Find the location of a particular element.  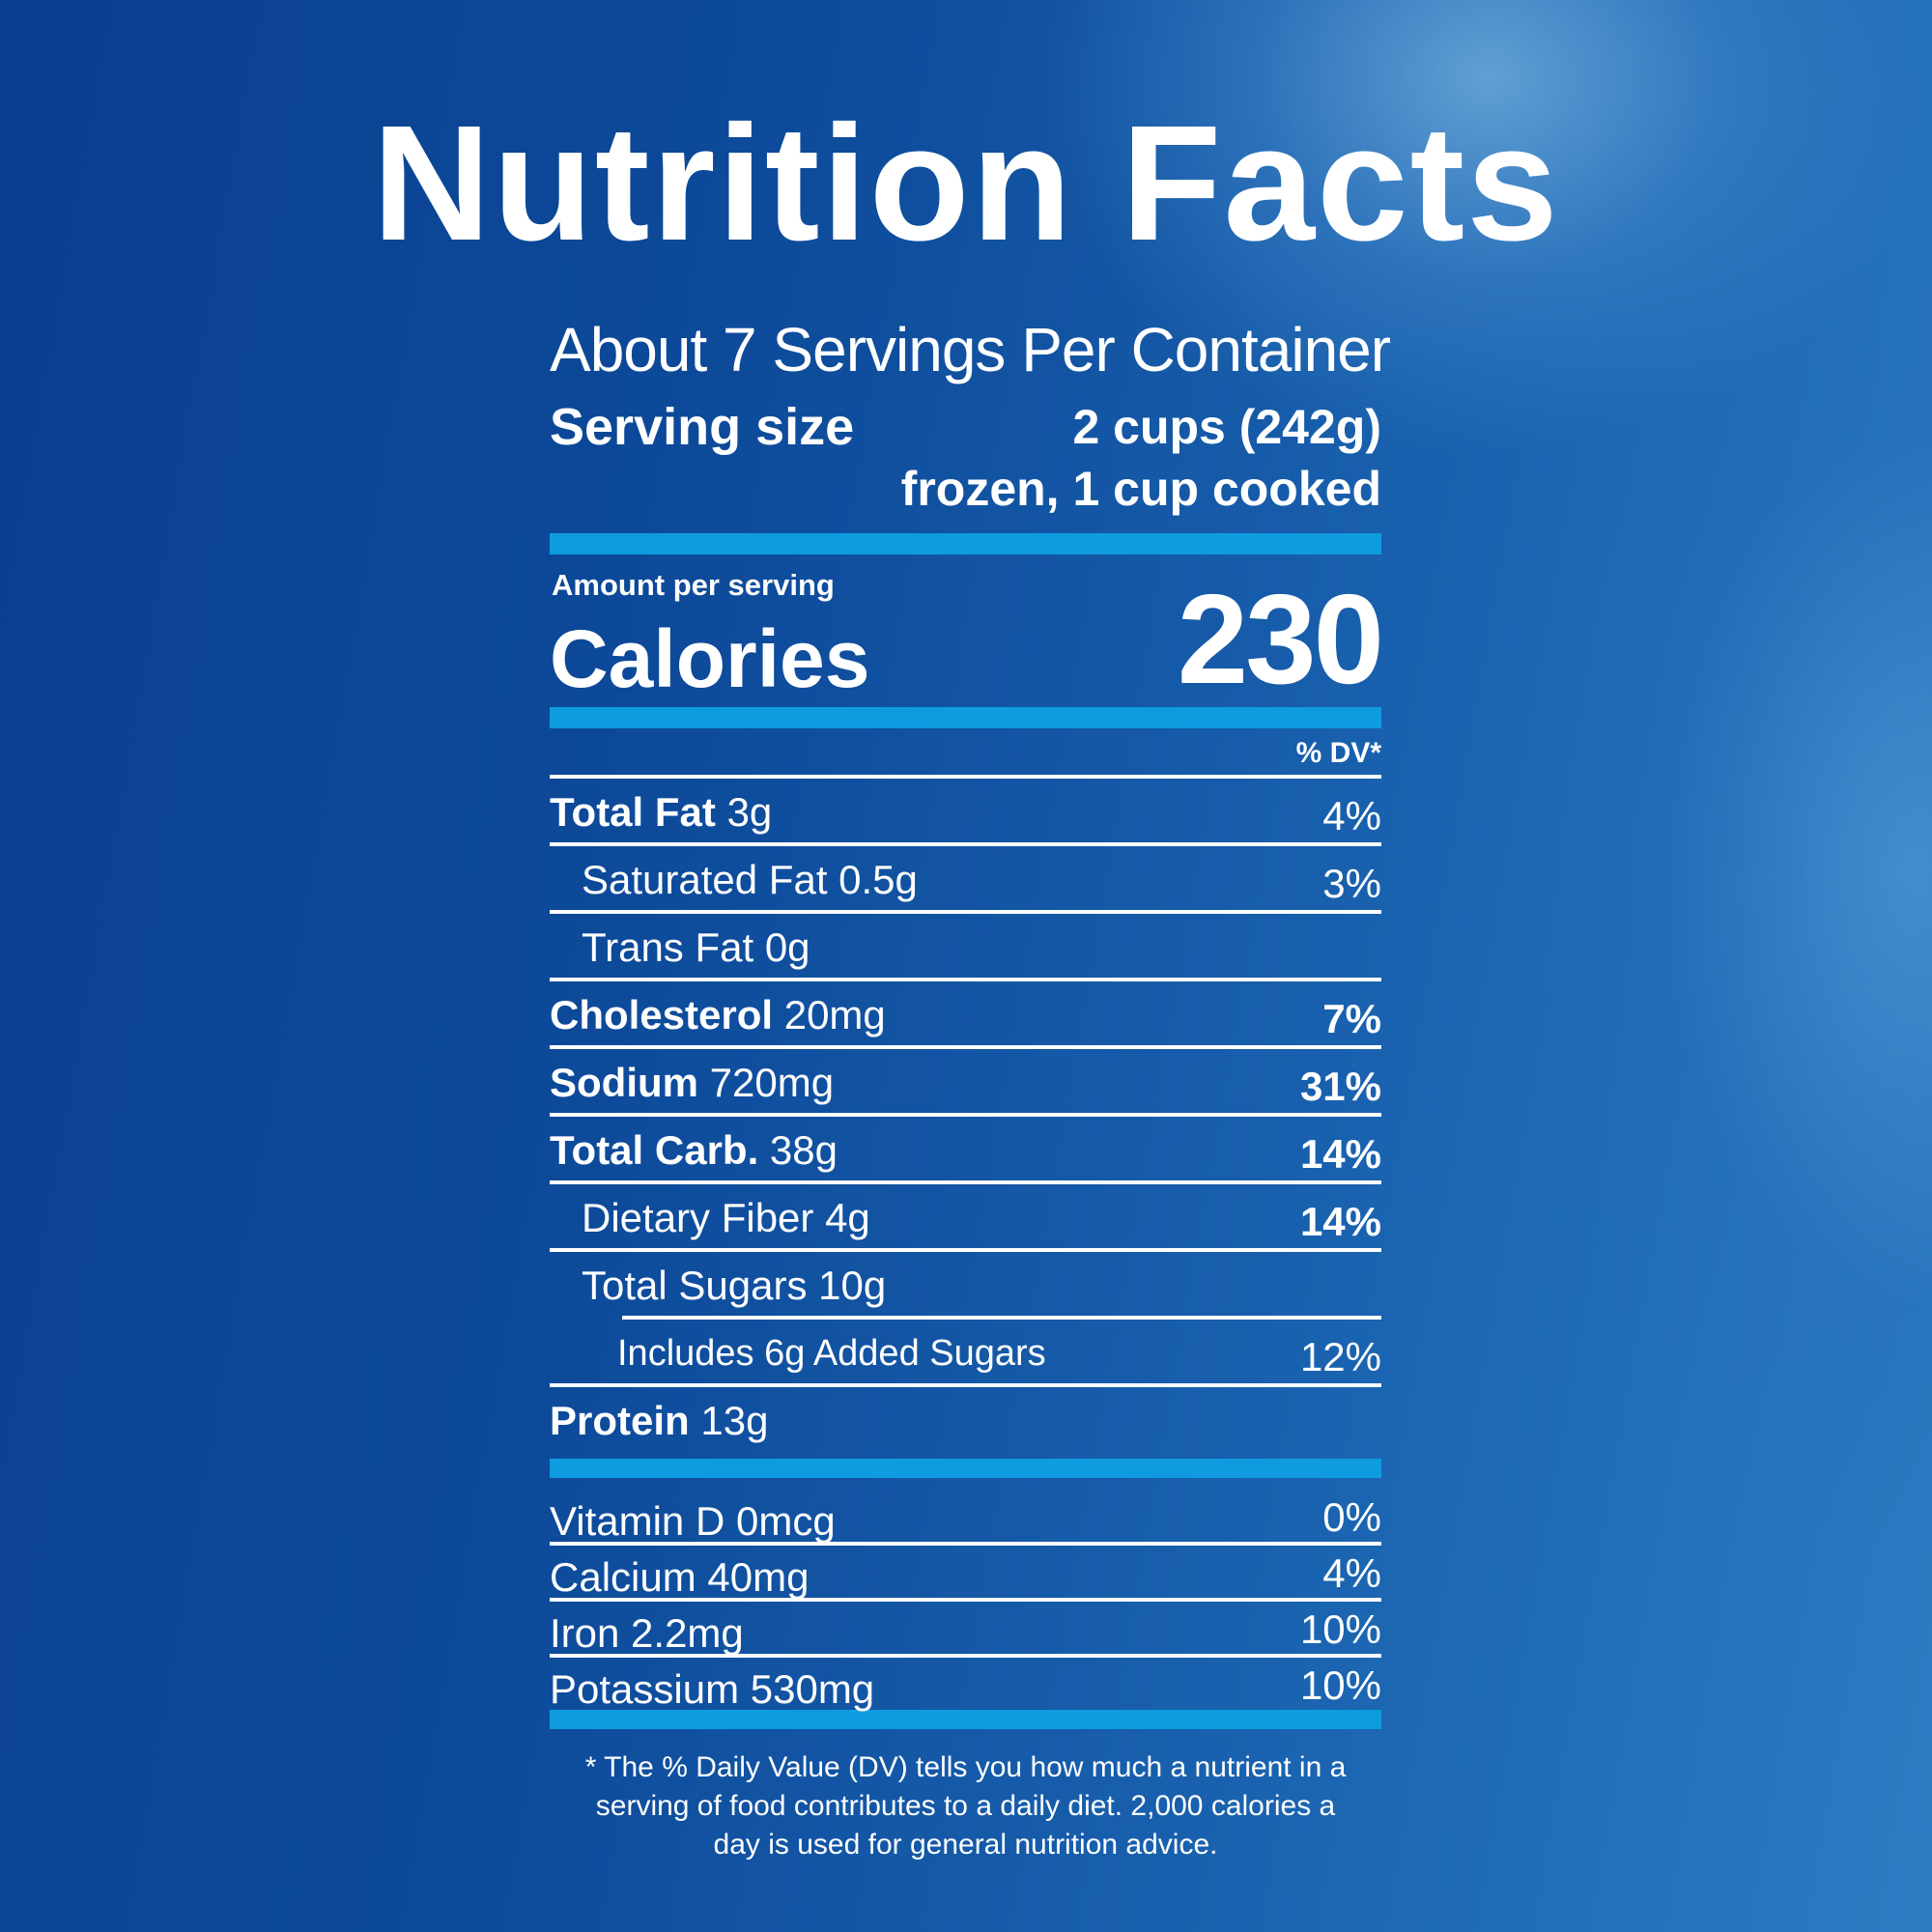

vitamin-row-calcium: Calcium 40mg 4% is located at coordinates (965, 1573).